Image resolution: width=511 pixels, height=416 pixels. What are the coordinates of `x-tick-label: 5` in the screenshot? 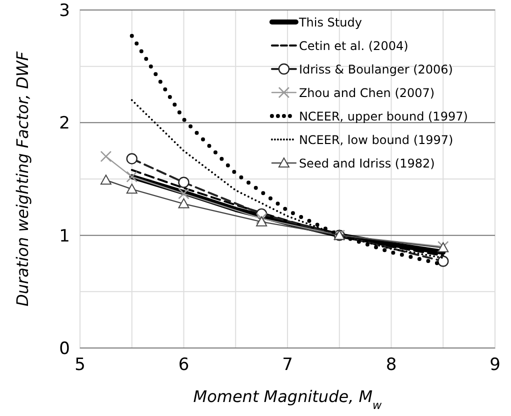 It's located at (80, 365).